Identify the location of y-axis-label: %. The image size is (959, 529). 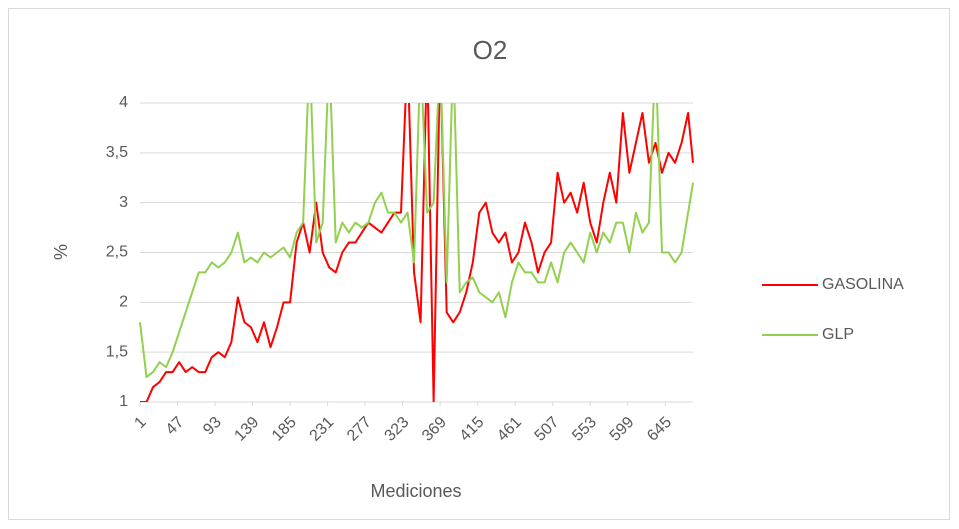
(61, 252).